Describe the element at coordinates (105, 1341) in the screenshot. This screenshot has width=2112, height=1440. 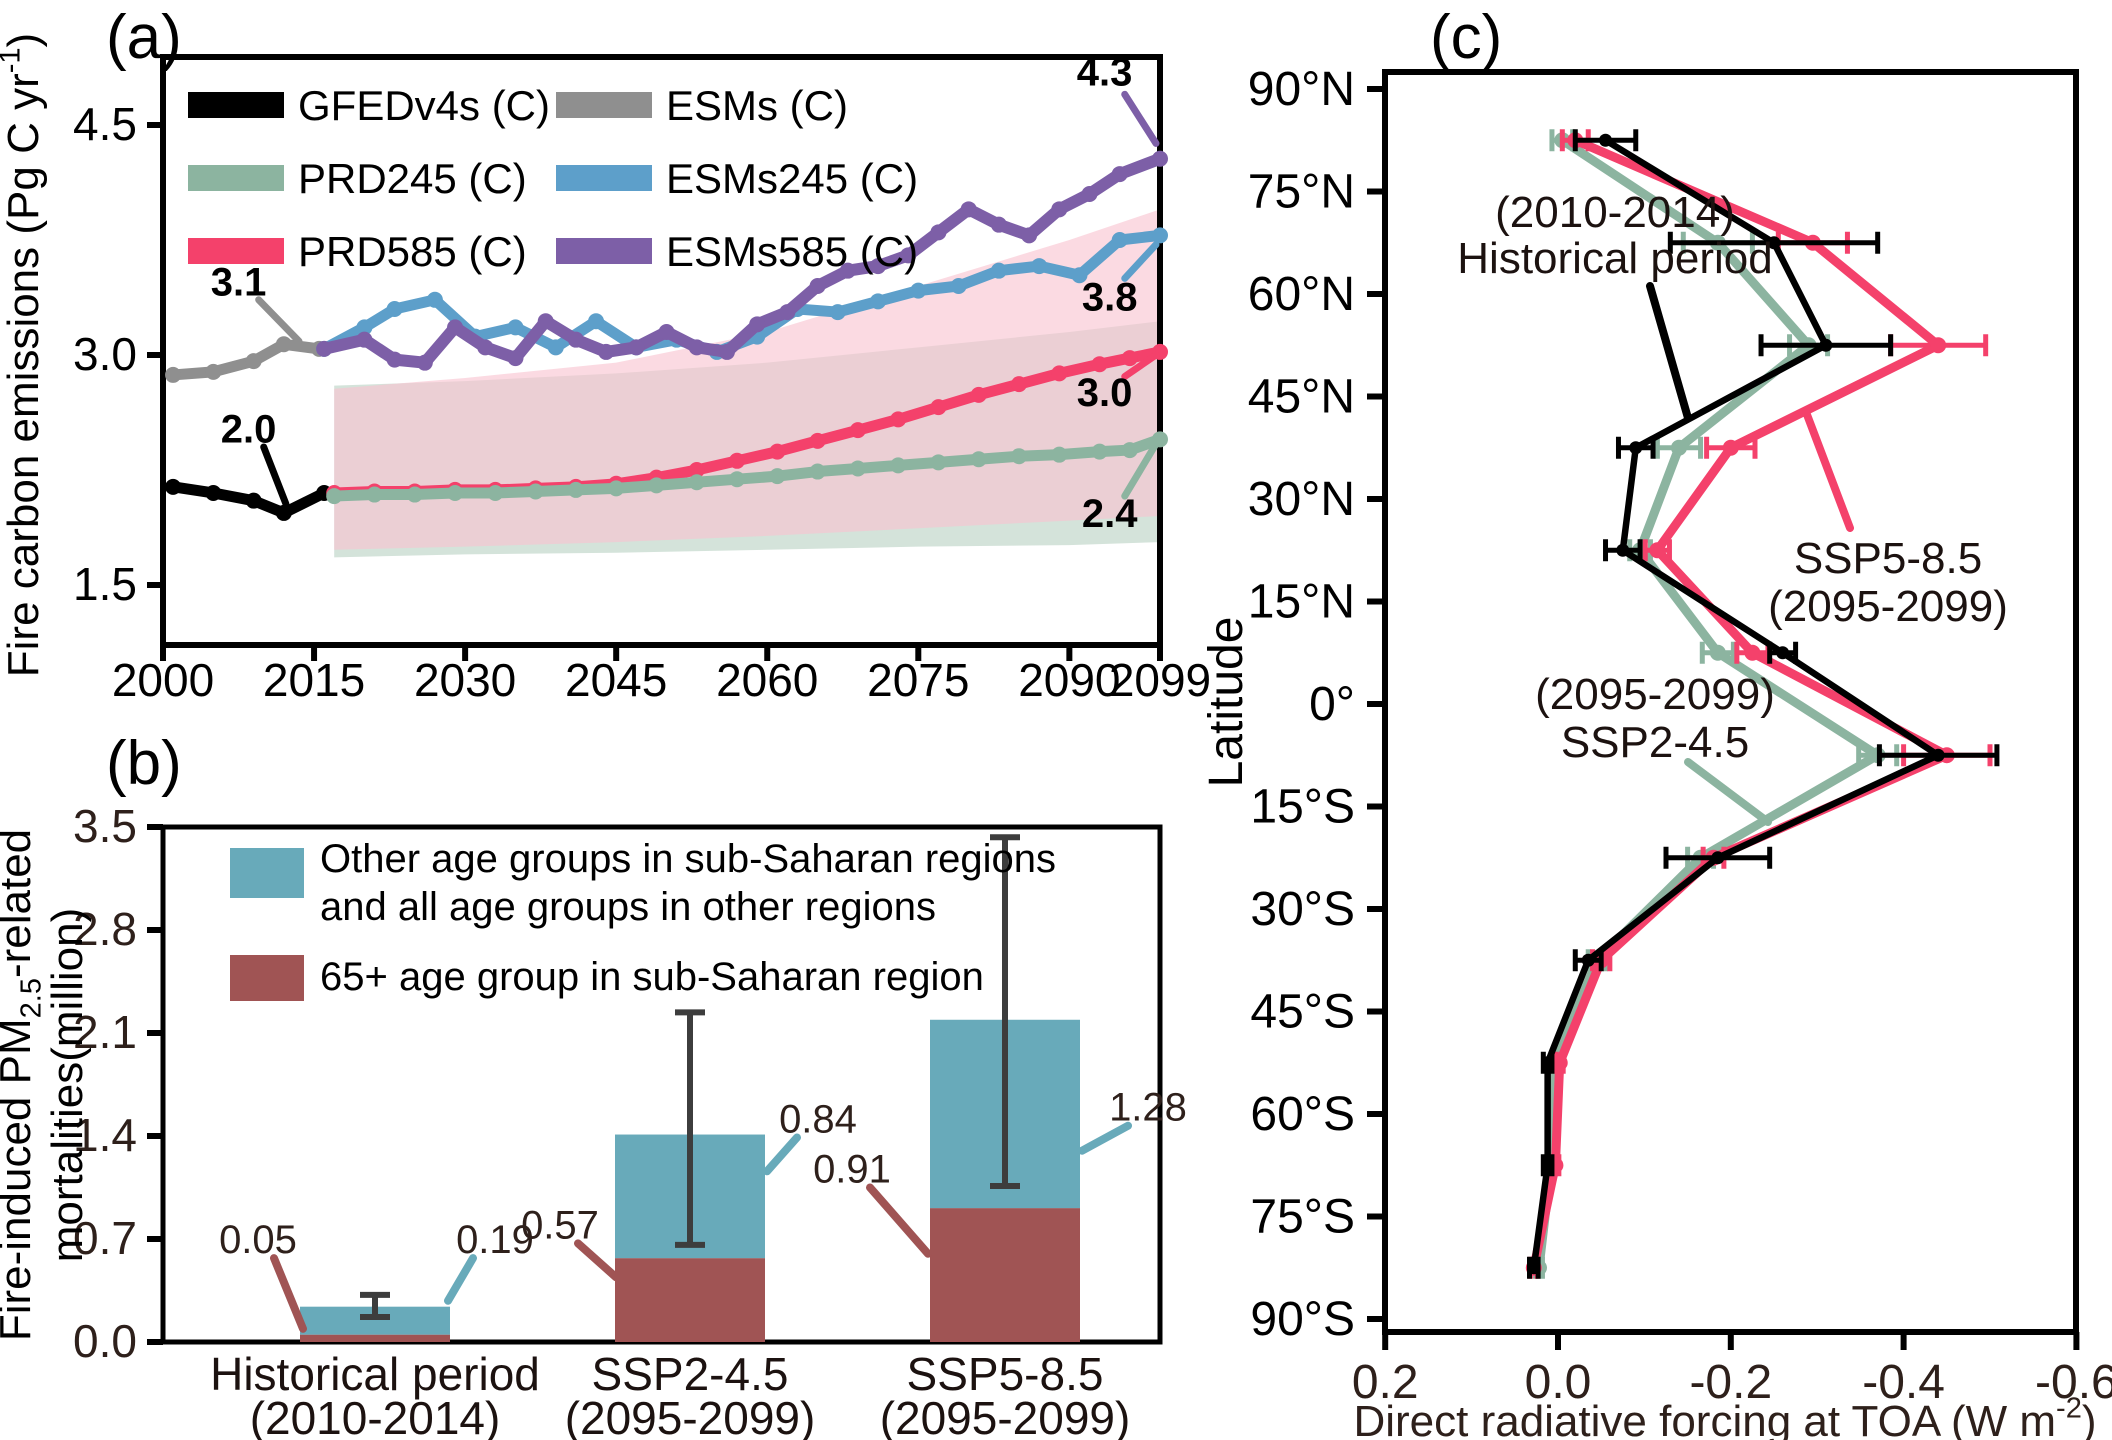
I see `panel-b-ytick-label: 0.0` at that location.